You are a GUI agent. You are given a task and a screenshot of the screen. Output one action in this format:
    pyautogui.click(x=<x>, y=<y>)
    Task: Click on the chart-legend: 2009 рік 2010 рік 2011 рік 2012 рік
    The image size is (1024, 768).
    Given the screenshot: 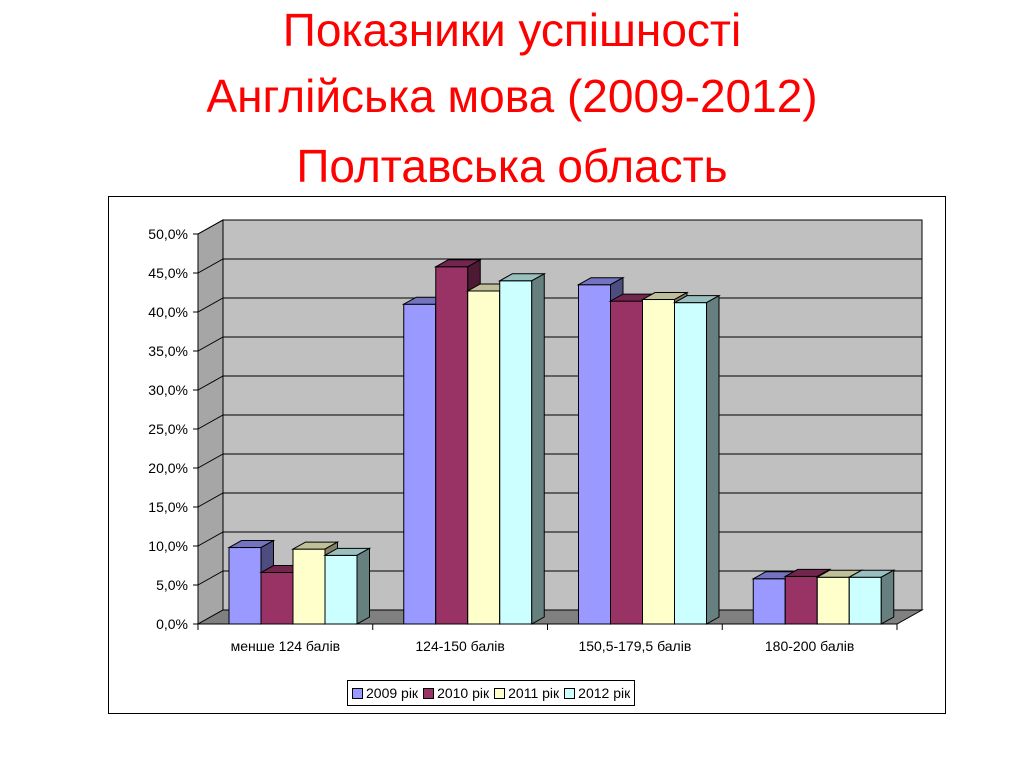 What is the action you would take?
    pyautogui.click(x=491, y=693)
    